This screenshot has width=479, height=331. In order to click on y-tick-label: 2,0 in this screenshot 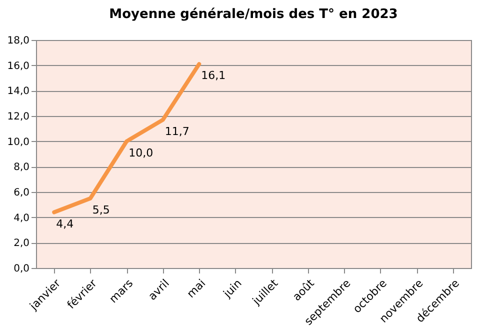, I will do `click(22, 244)`.